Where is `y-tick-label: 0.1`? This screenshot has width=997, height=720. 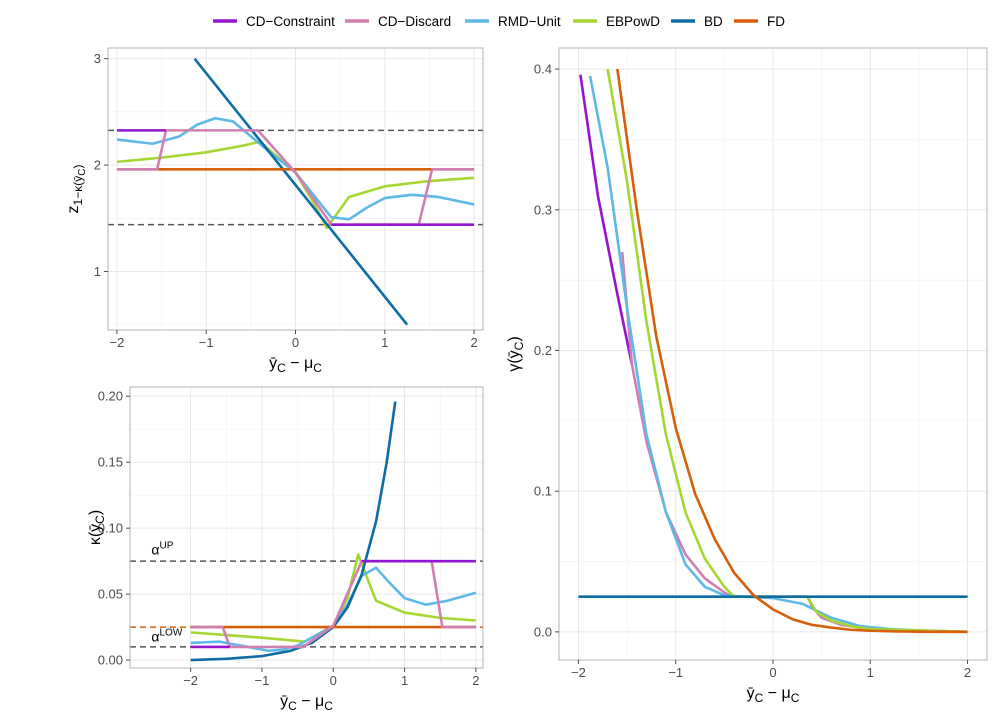
y-tick-label: 0.1 is located at coordinates (543, 491).